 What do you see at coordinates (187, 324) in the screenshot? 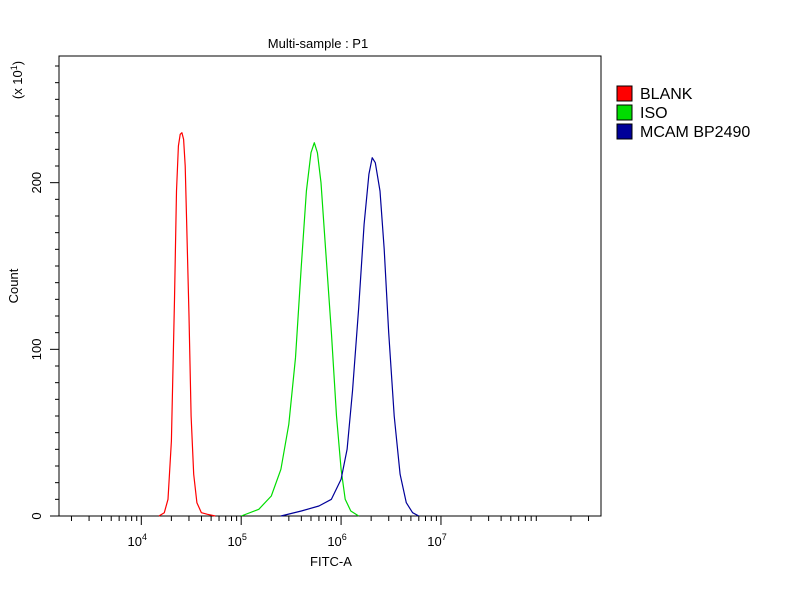
I see `series-line-blank` at bounding box center [187, 324].